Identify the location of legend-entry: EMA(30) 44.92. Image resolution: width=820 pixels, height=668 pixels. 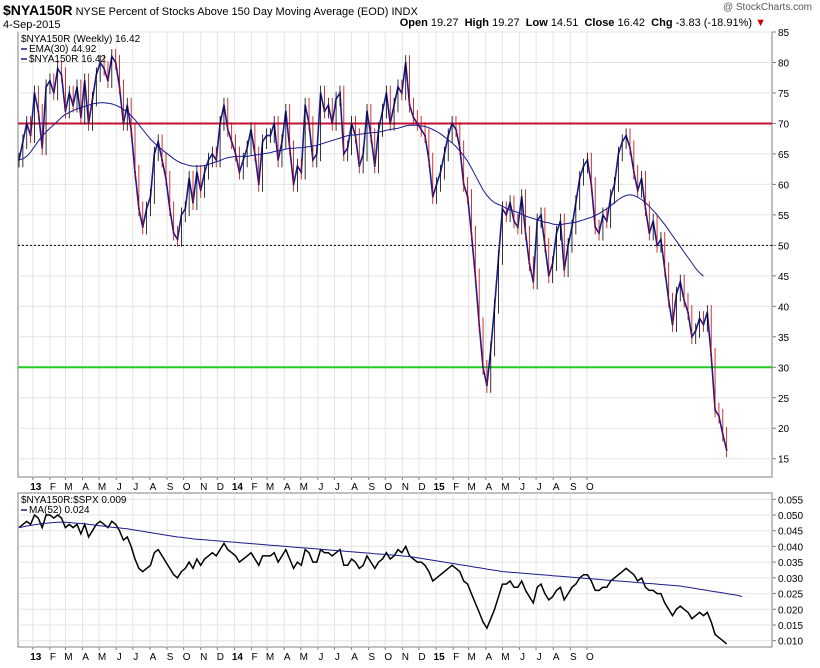
(63, 49).